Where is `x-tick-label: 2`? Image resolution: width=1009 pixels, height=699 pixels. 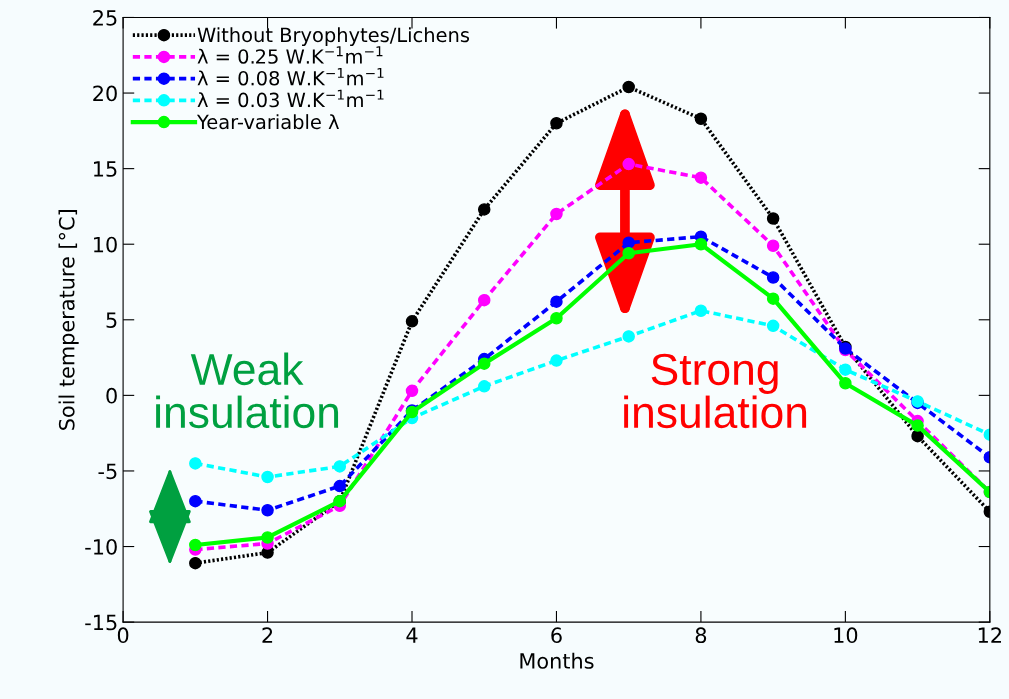
x-tick-label: 2 is located at coordinates (267, 635).